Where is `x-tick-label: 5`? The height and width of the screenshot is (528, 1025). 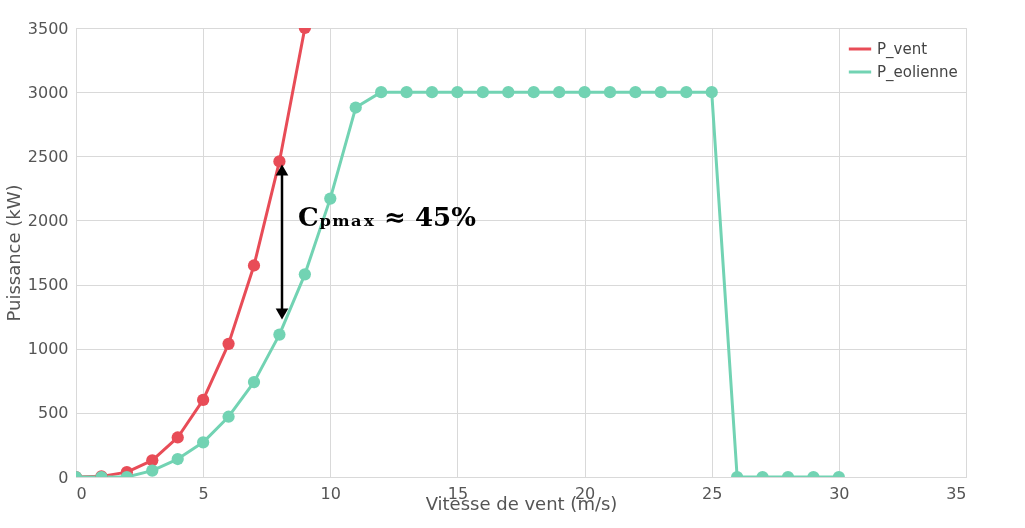 x-tick-label: 5 is located at coordinates (203, 493).